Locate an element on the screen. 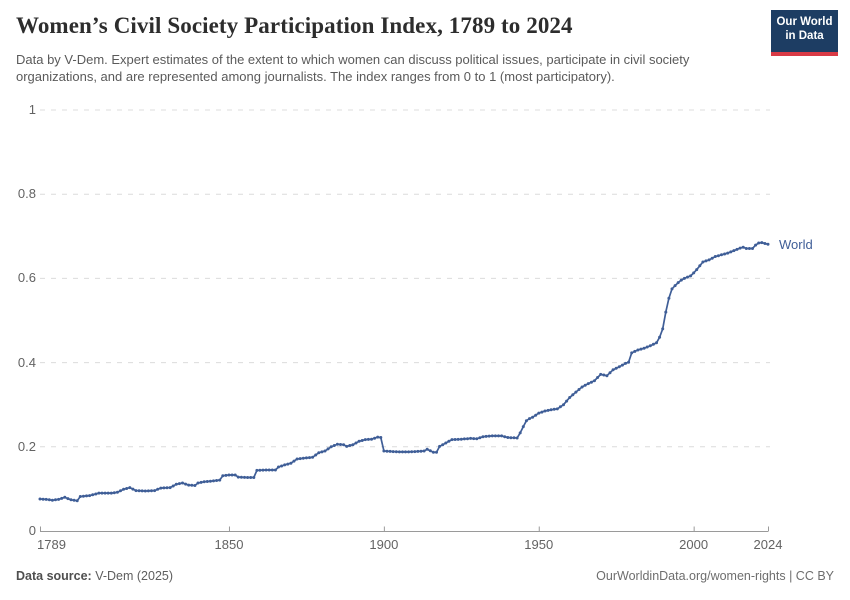 The width and height of the screenshot is (850, 600). series-label-world: World is located at coordinates (796, 245).